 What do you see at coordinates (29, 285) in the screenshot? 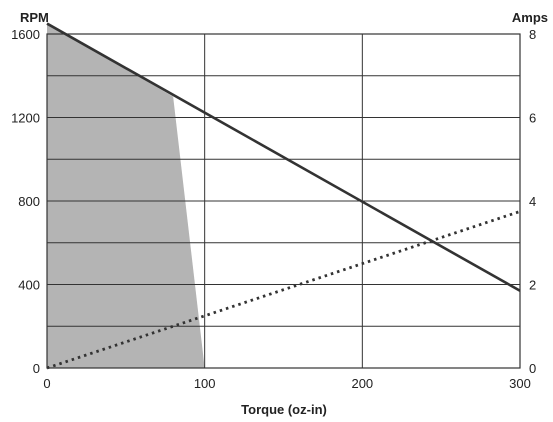
I see `y-left-tick-label: 400` at bounding box center [29, 285].